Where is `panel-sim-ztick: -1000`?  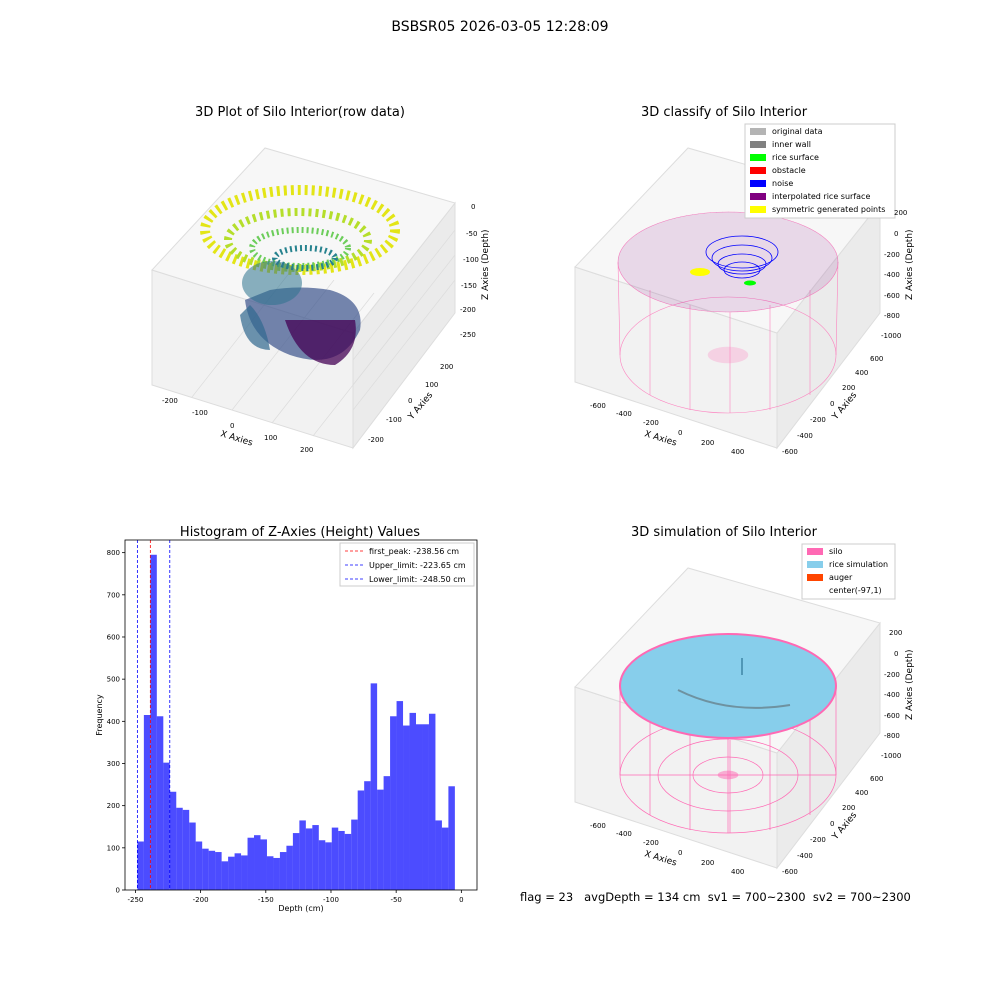
panel-sim-ztick: -1000 is located at coordinates (891, 756).